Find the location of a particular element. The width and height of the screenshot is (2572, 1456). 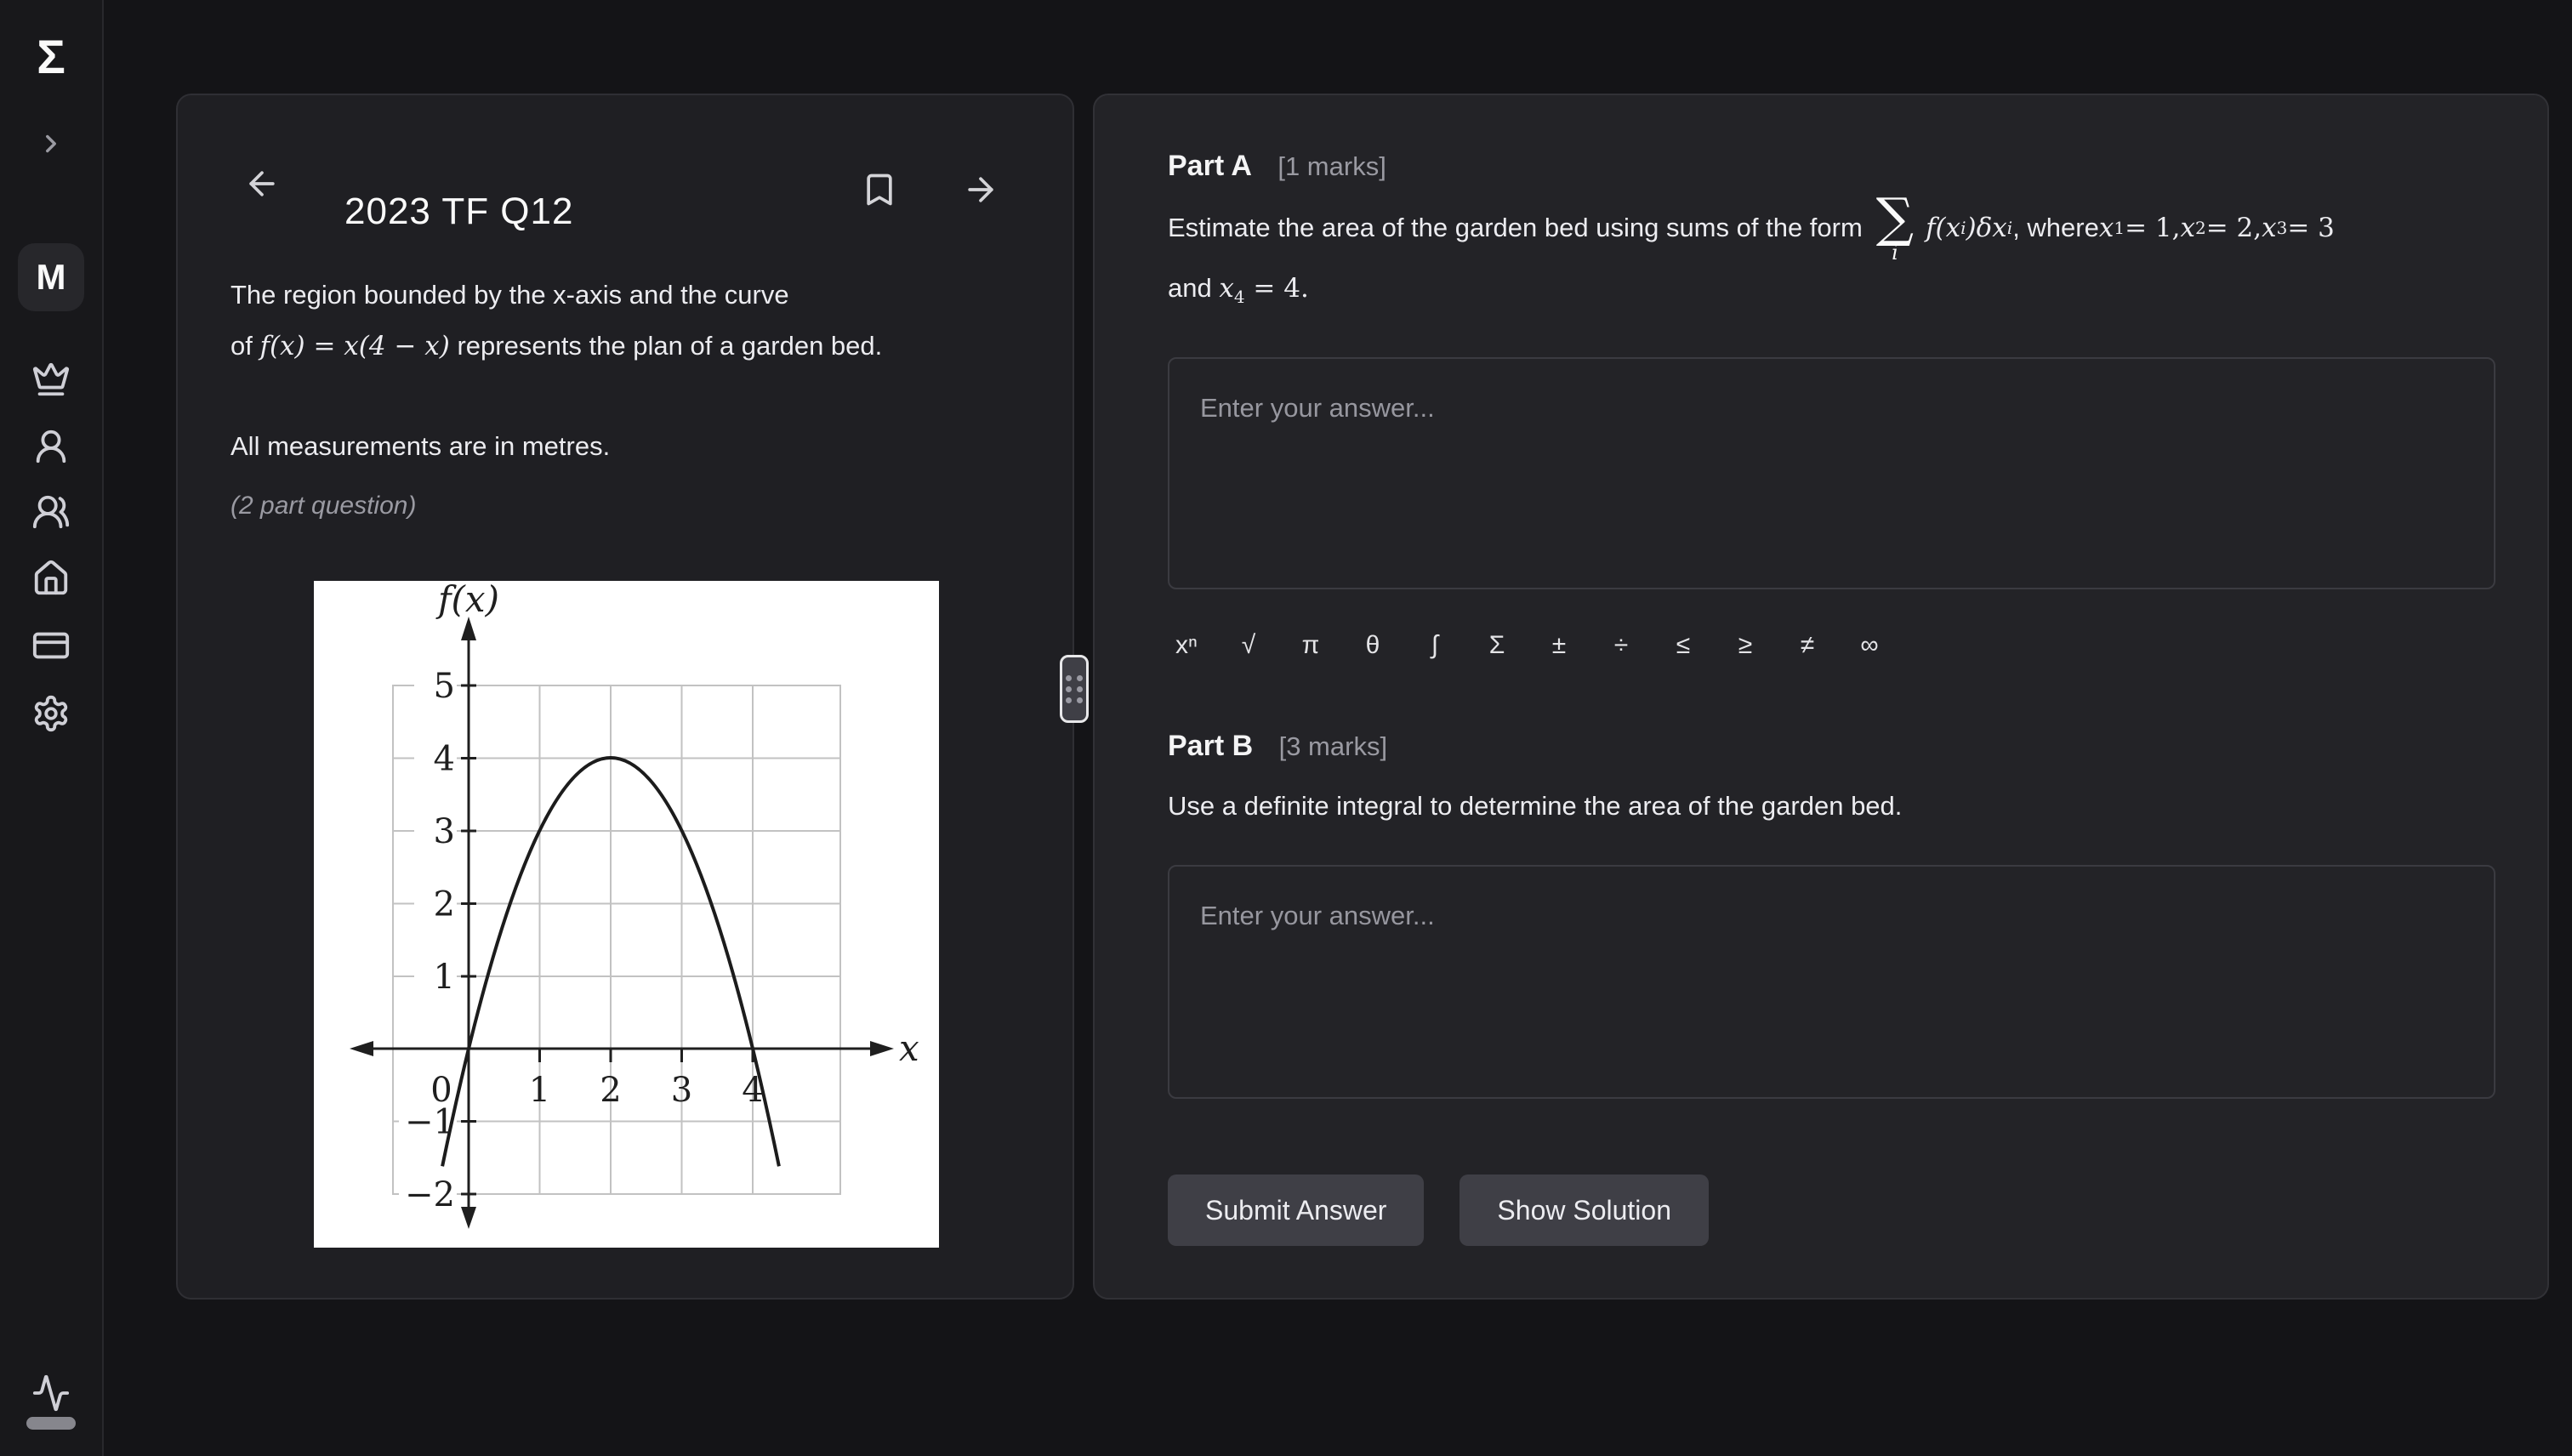

axis-arrowheads is located at coordinates (622, 923).